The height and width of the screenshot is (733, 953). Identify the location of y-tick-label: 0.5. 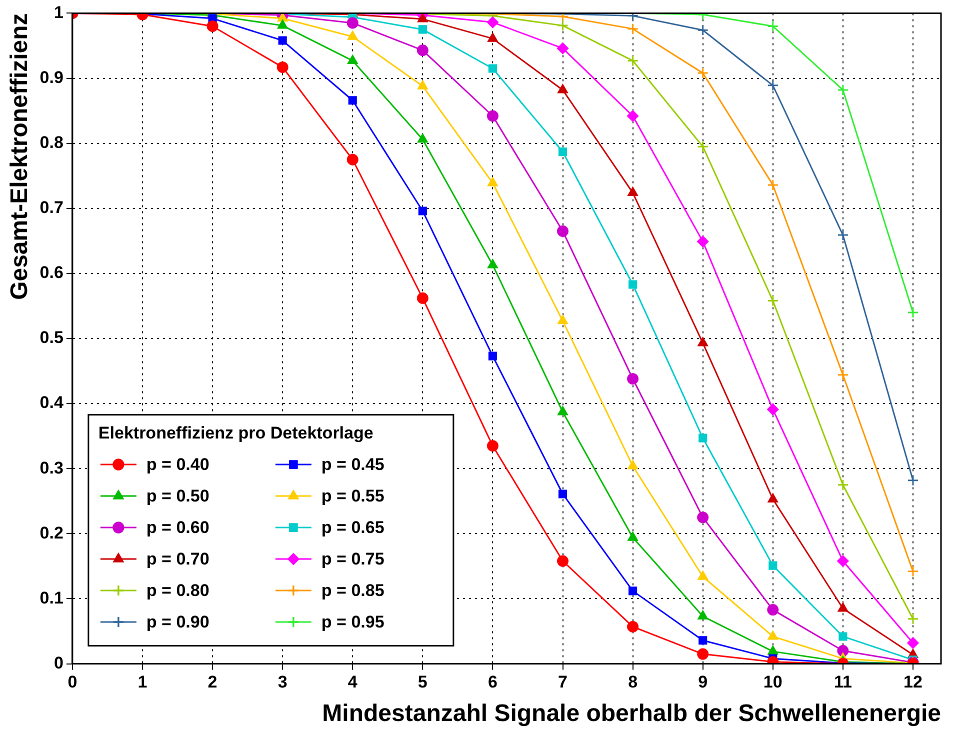
(52, 338).